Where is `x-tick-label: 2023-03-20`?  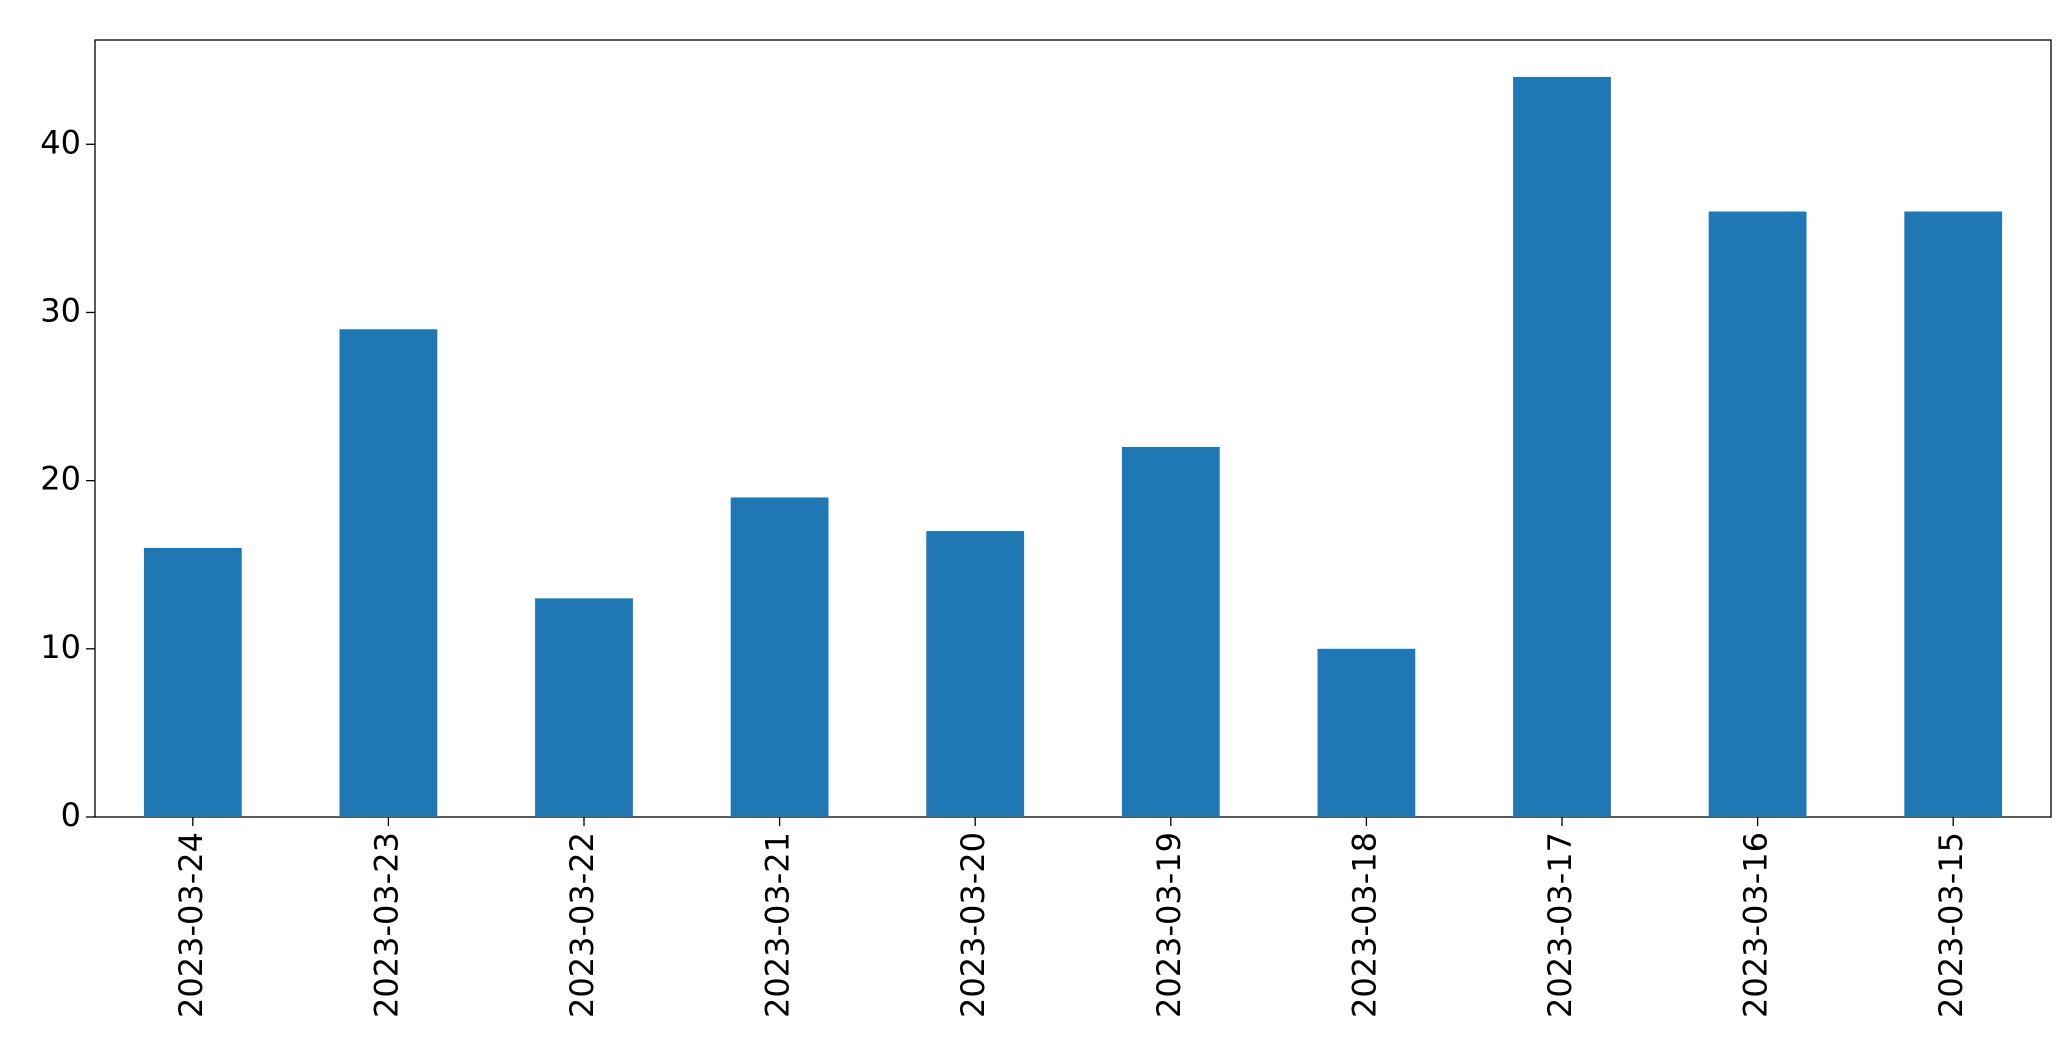
x-tick-label: 2023-03-20 is located at coordinates (973, 925).